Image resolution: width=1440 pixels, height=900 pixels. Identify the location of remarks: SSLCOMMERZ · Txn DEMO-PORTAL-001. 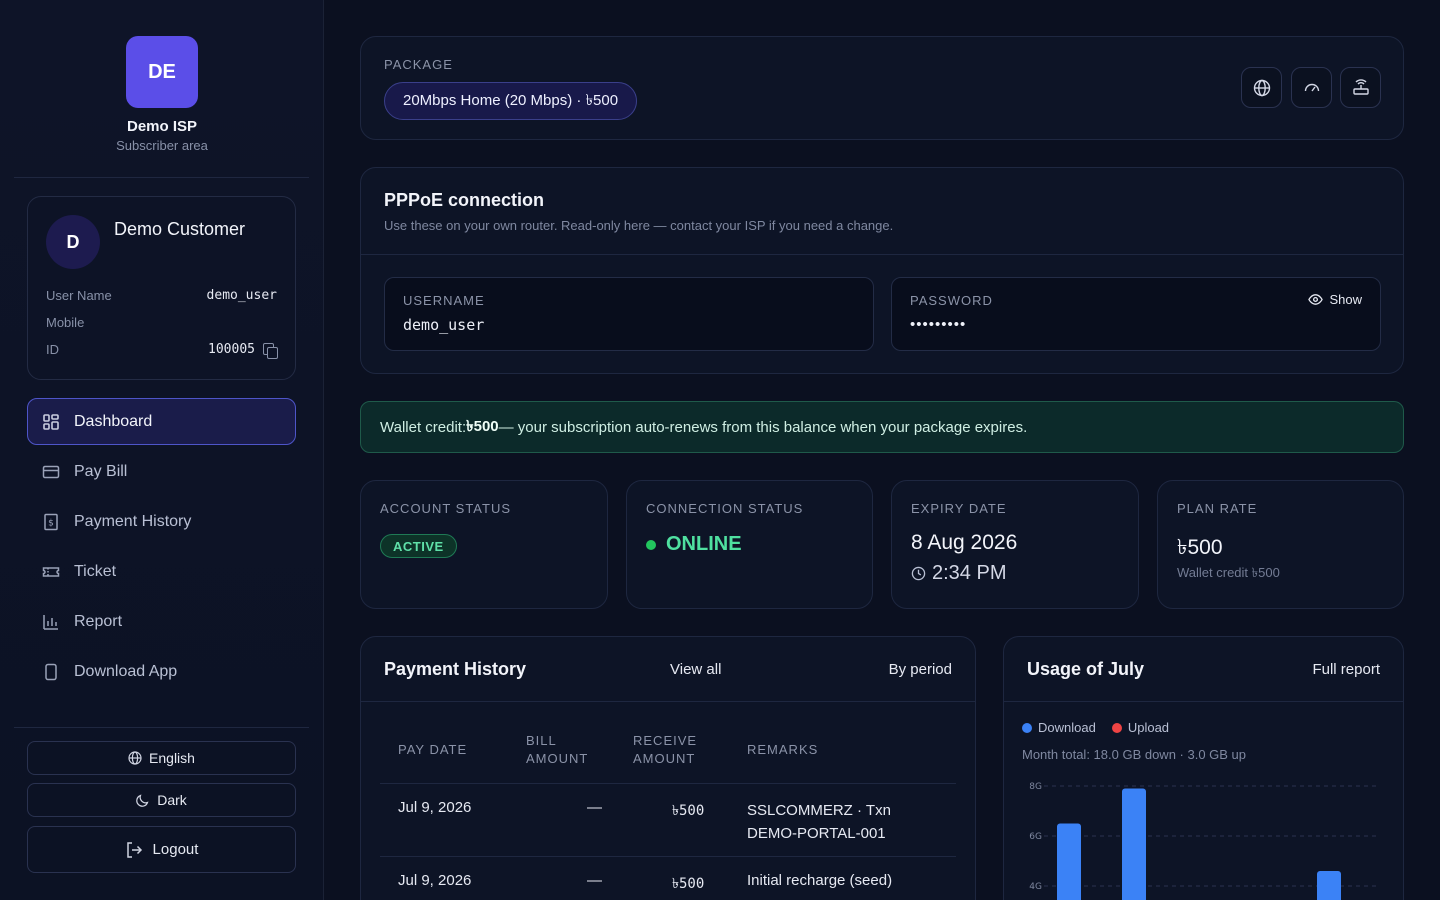
(819, 822).